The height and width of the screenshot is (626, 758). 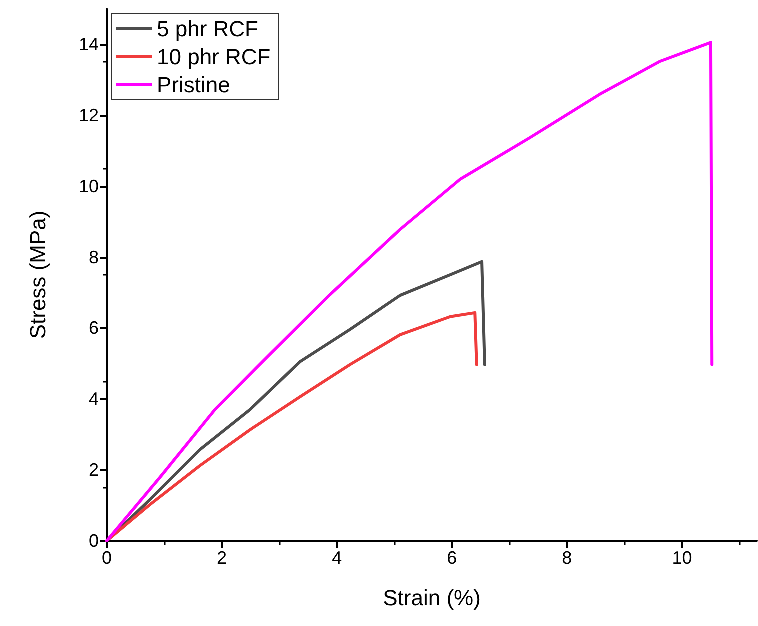 What do you see at coordinates (207, 29) in the screenshot?
I see `legend-label: 5 phr RCF` at bounding box center [207, 29].